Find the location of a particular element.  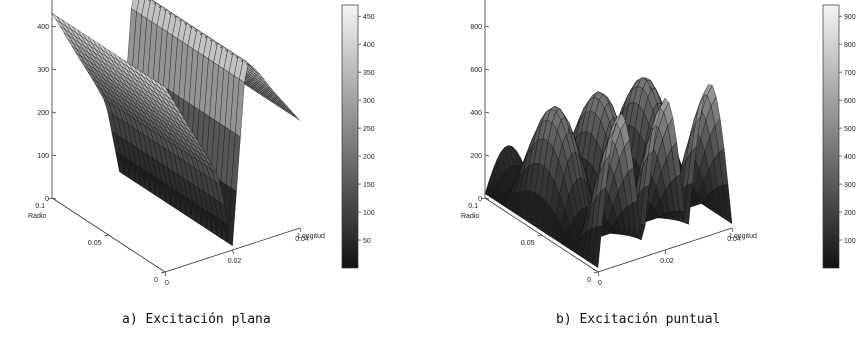

colorbar-tick-label: 350 is located at coordinates (369, 73).